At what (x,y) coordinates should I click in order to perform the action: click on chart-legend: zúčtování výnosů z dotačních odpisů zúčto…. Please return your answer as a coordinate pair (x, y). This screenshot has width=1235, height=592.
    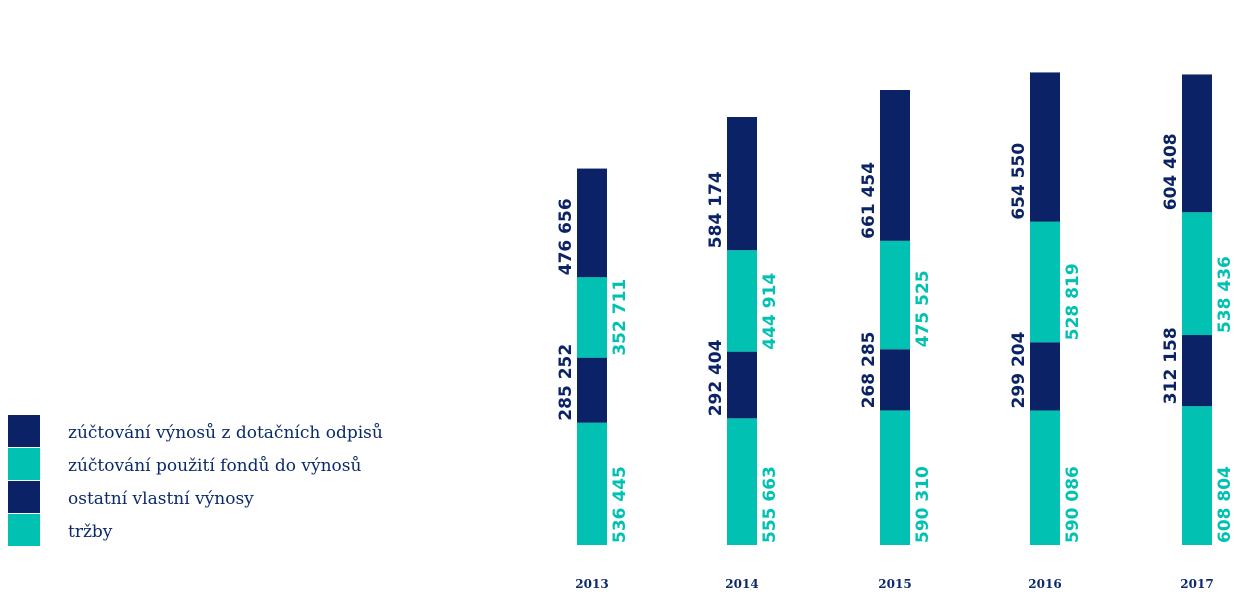
    Looking at the image, I should click on (195, 480).